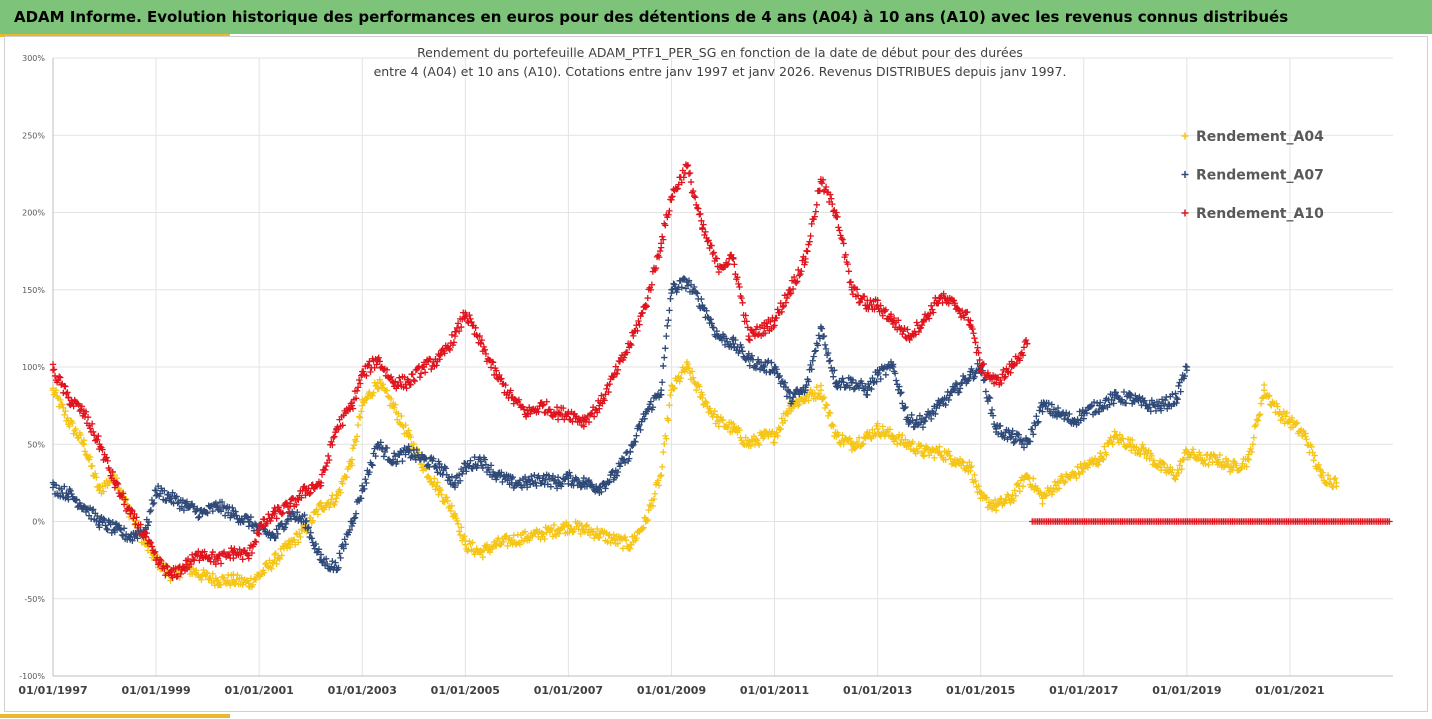  I want to click on y-tick-label: 250%, so click(33, 135).